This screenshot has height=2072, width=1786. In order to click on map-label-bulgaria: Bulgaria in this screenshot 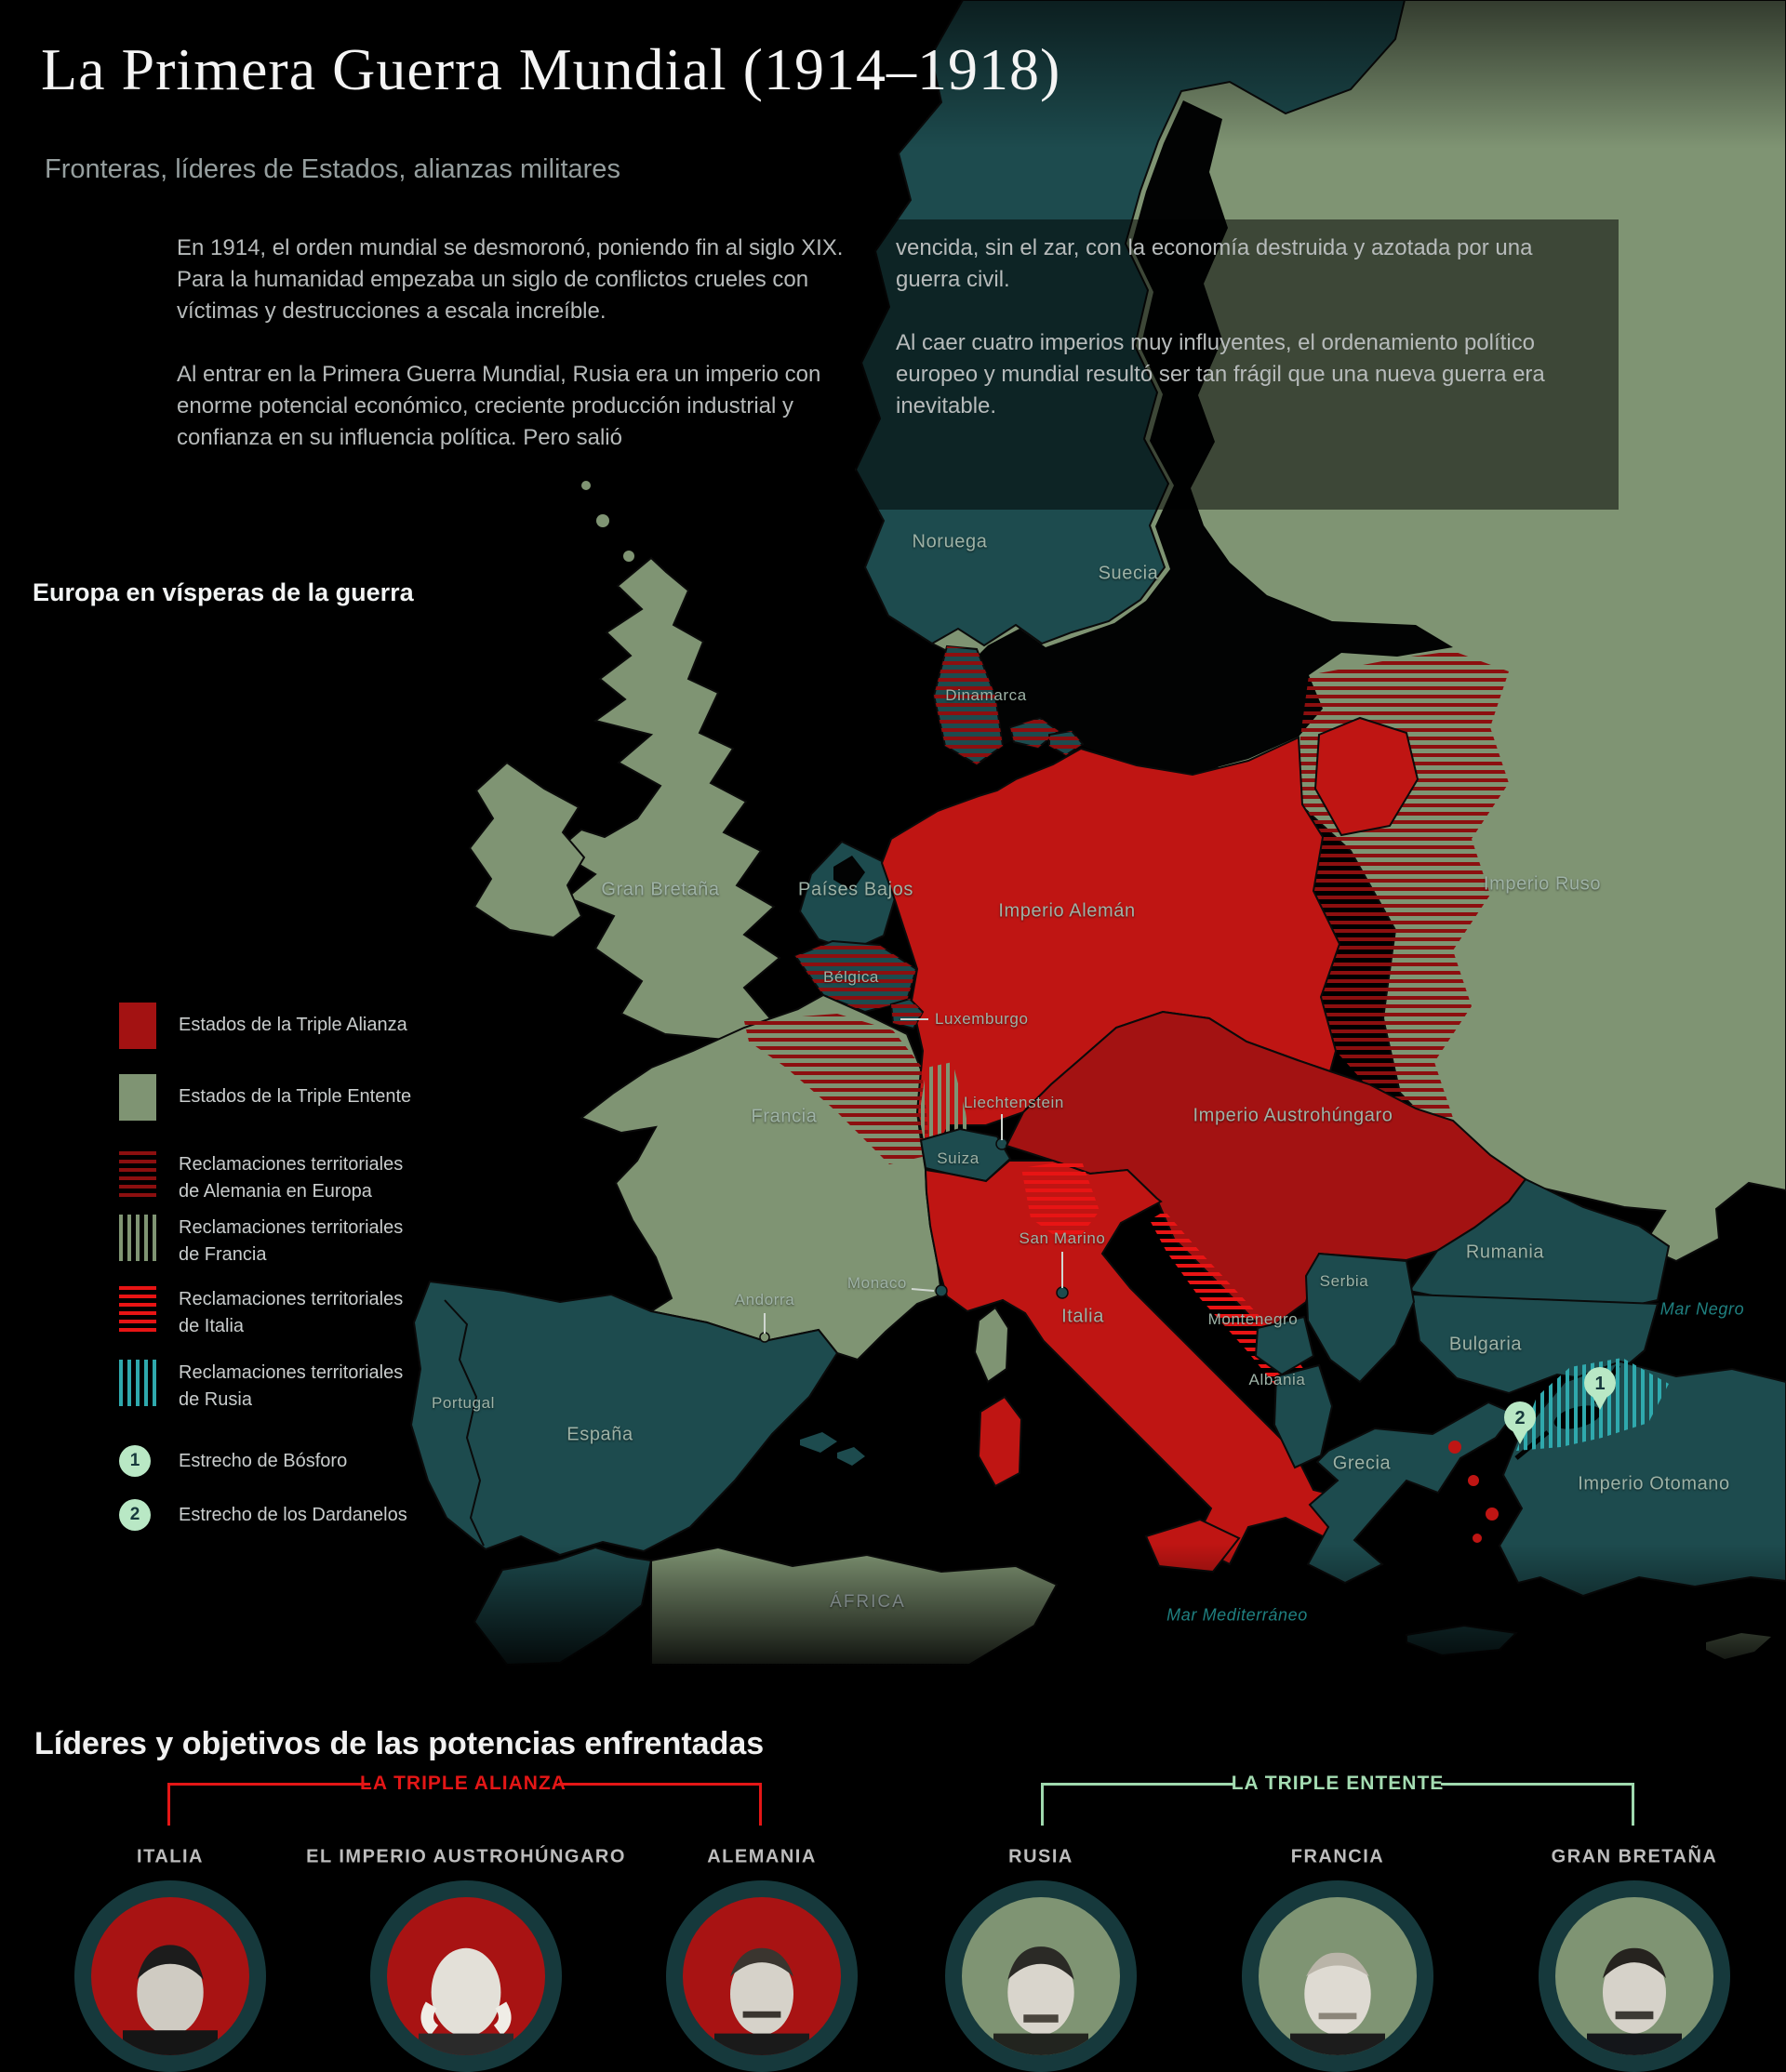, I will do `click(1485, 1344)`.